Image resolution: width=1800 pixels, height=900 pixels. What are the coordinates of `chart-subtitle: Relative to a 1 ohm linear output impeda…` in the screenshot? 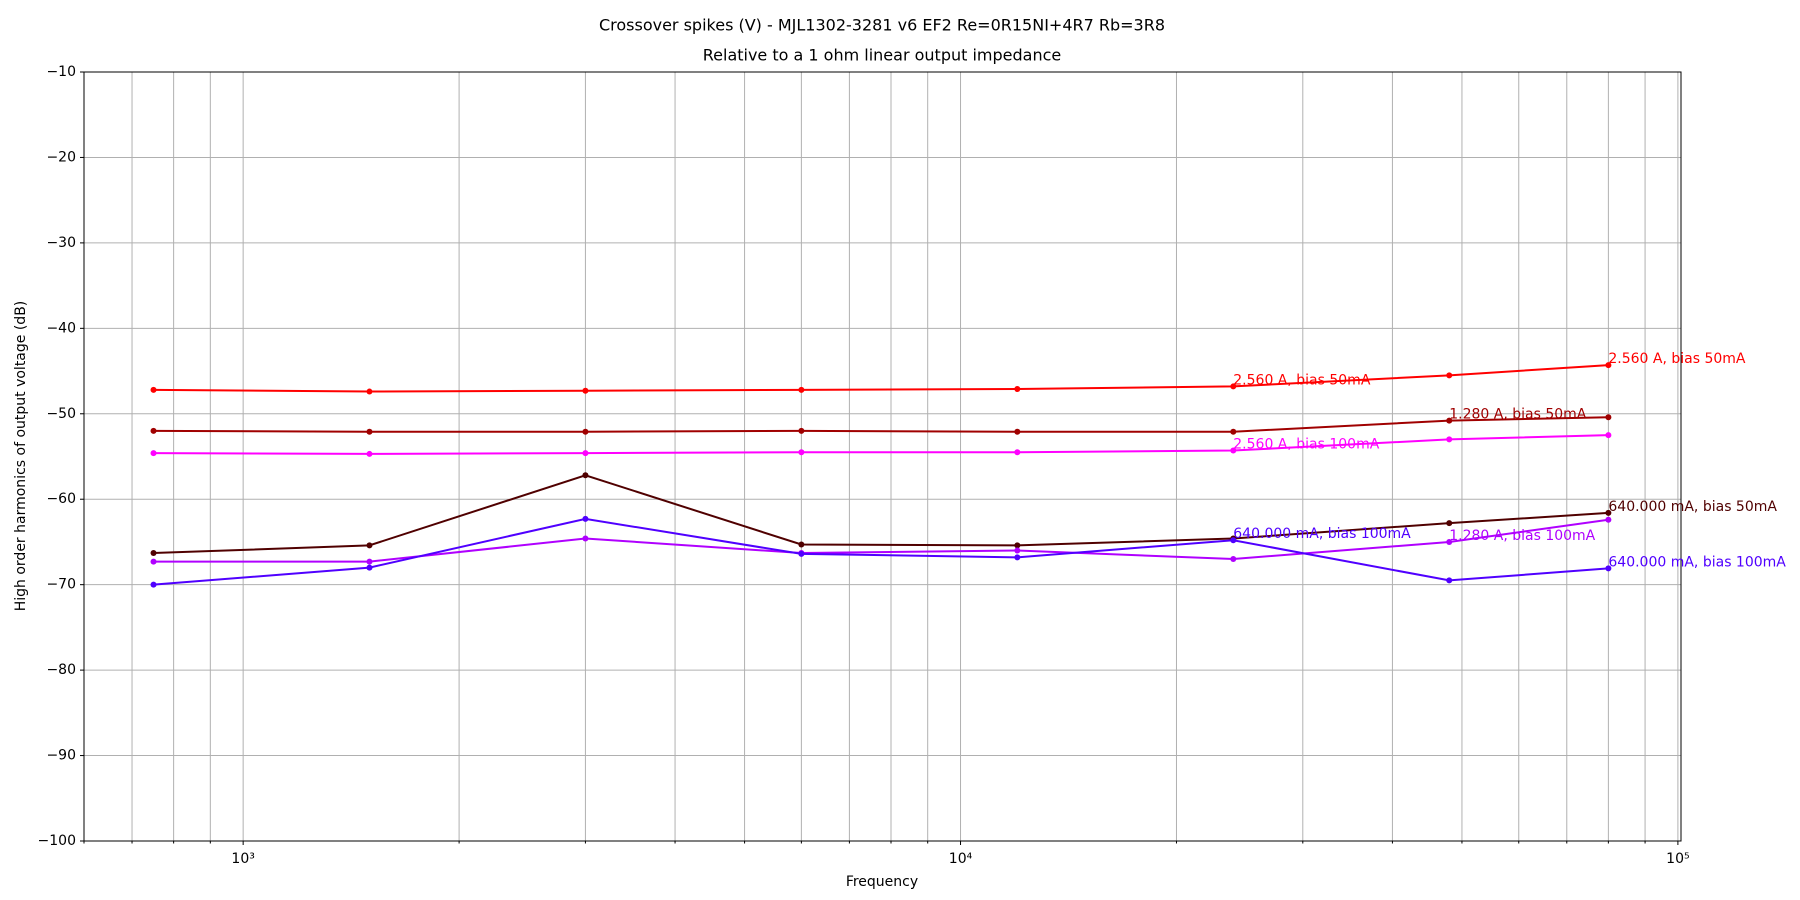 It's located at (882, 55).